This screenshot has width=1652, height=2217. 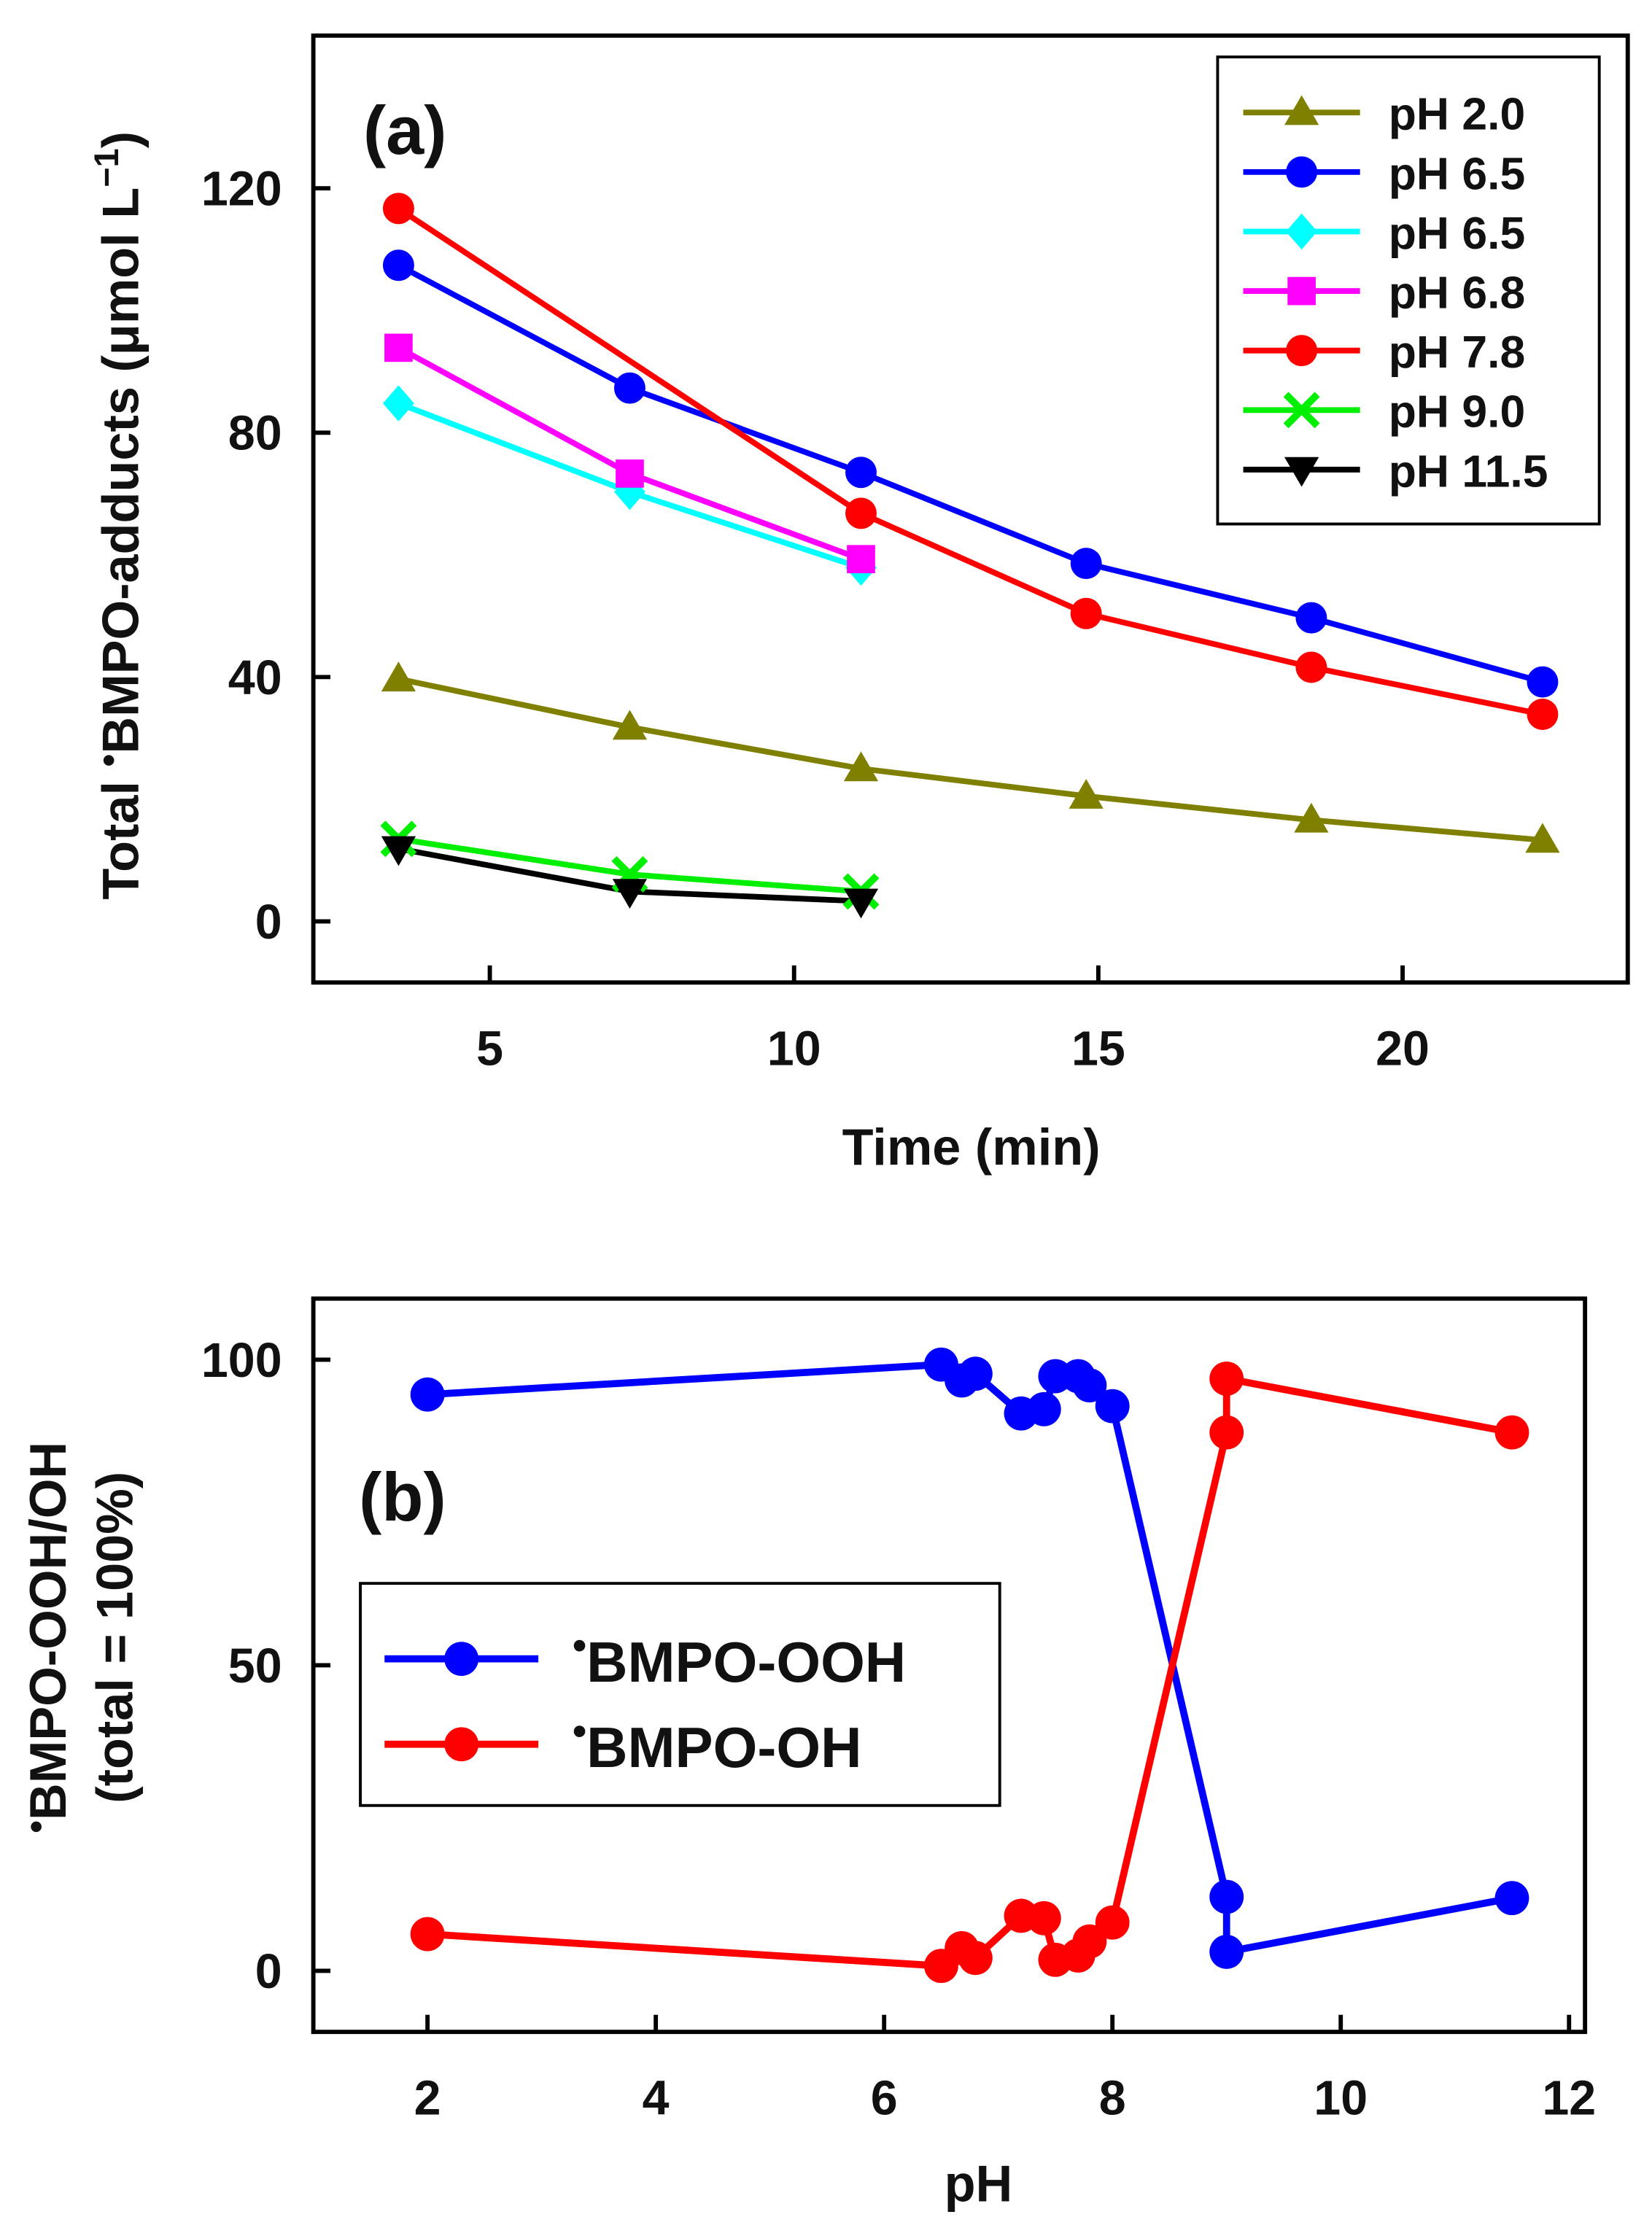 I want to click on x-axis-title-b: pH, so click(x=979, y=2184).